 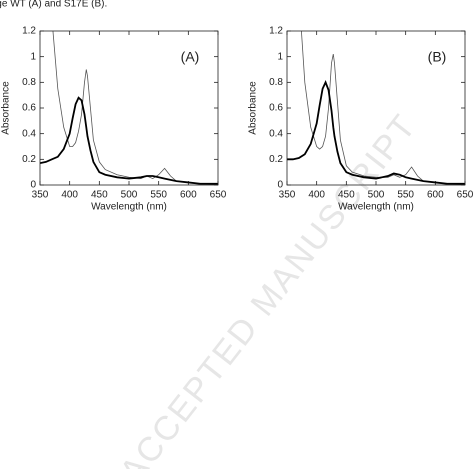 What do you see at coordinates (53, 5) in the screenshot?
I see `caption: r Lyge WT (A) and S17E (B).` at bounding box center [53, 5].